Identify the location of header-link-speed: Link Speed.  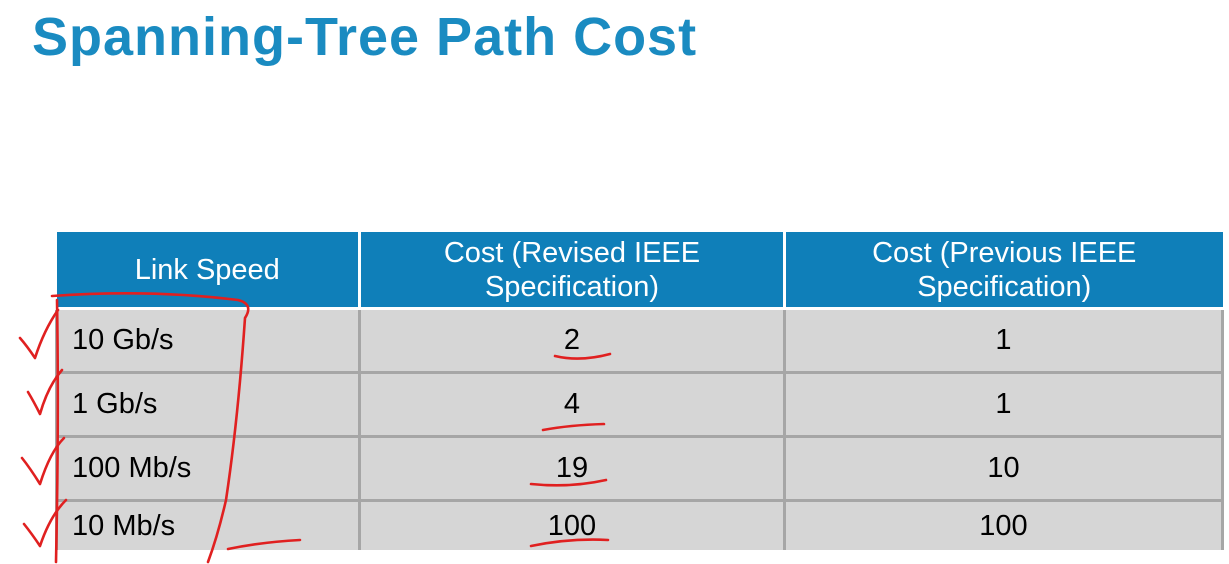
(208, 271).